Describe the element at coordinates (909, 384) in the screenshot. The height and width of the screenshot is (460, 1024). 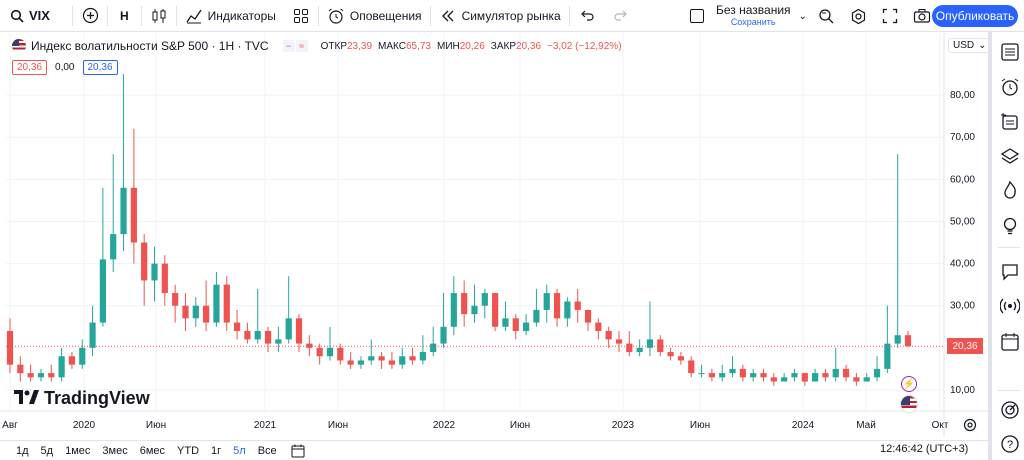
I see `lightning-event-icon: ⚡` at that location.